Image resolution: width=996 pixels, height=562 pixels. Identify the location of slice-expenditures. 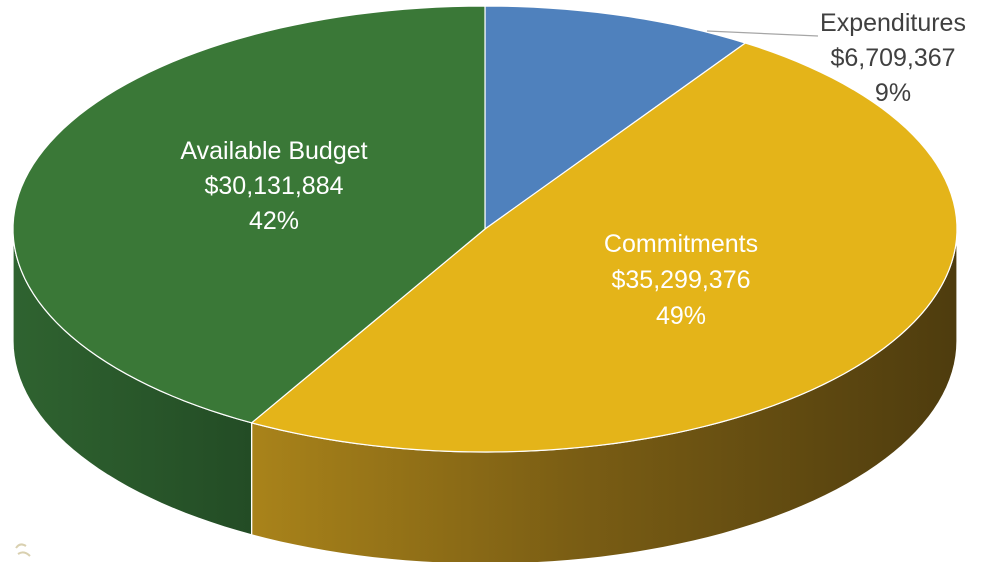
(615, 117).